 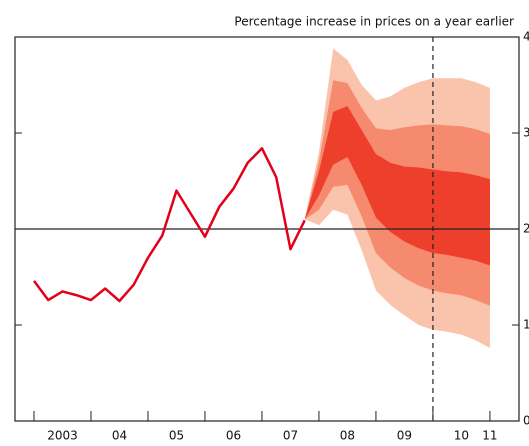 What do you see at coordinates (526, 37) in the screenshot?
I see `y-tick-label: 4` at bounding box center [526, 37].